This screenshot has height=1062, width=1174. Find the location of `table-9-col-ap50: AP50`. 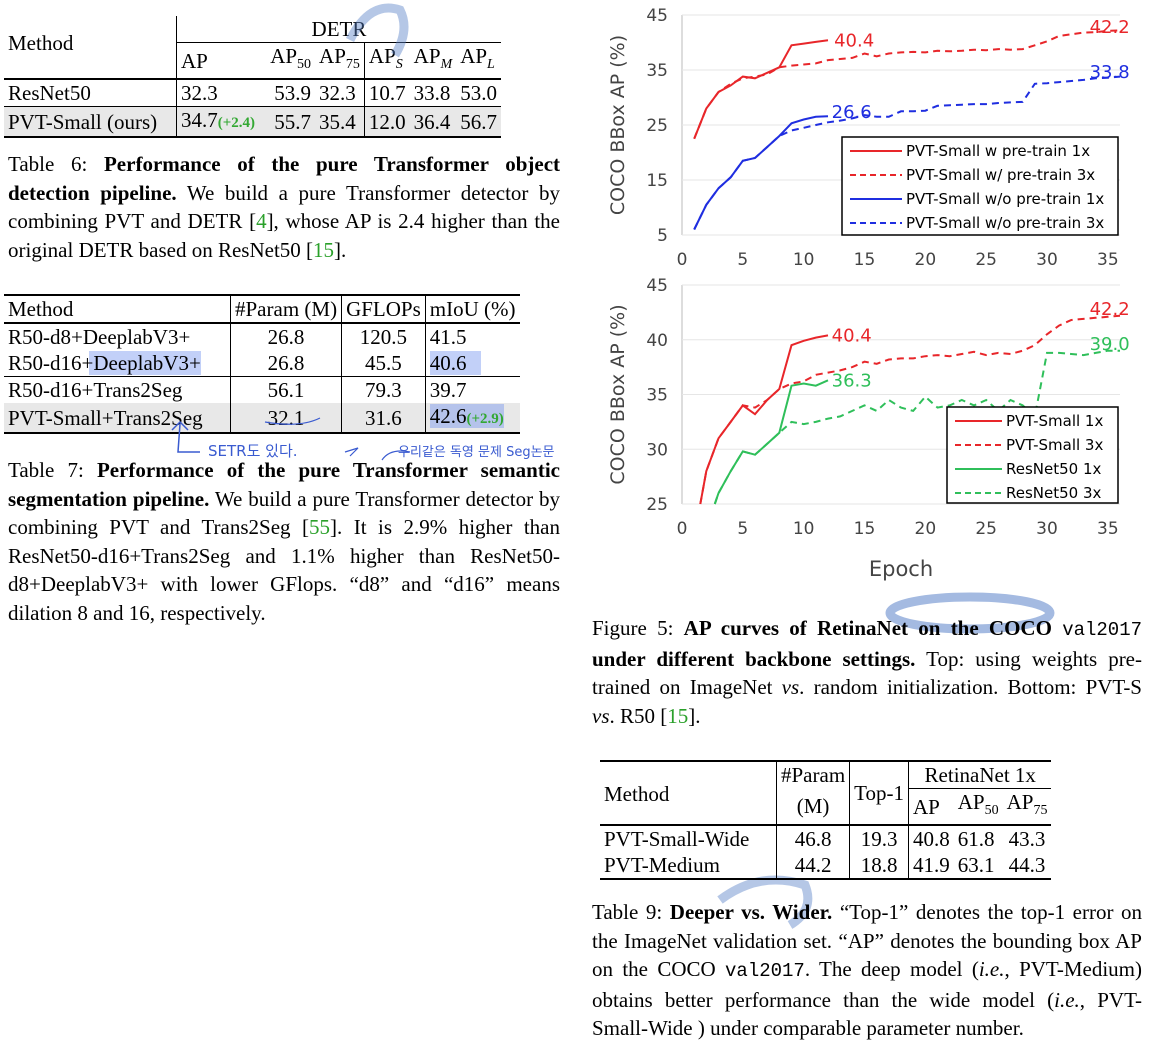

table-9-col-ap50: AP50 is located at coordinates (978, 804).